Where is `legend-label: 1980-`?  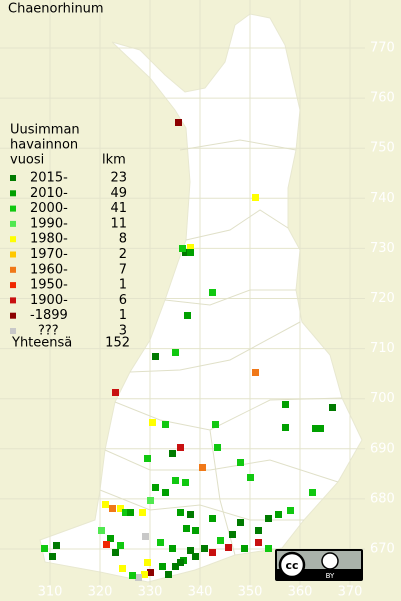 legend-label: 1980- is located at coordinates (49, 239).